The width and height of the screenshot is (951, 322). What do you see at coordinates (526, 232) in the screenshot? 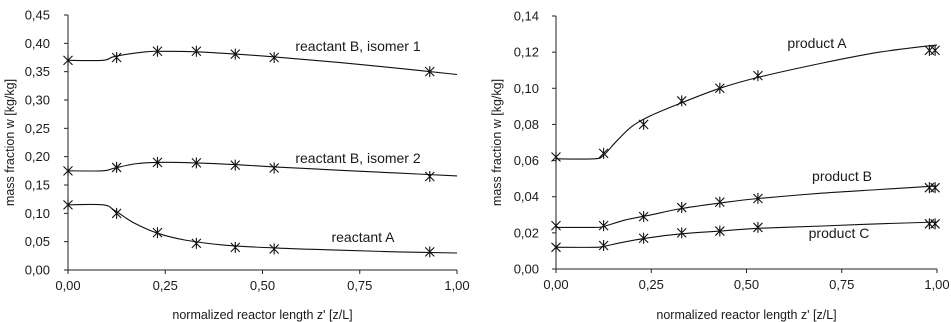
I see `y-tick-label: 0,02` at bounding box center [526, 232].